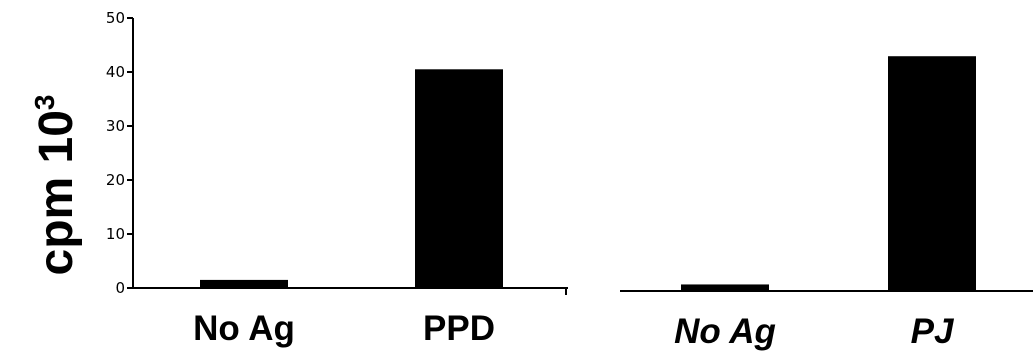  What do you see at coordinates (115, 234) in the screenshot?
I see `y-tick-label: 10` at bounding box center [115, 234].